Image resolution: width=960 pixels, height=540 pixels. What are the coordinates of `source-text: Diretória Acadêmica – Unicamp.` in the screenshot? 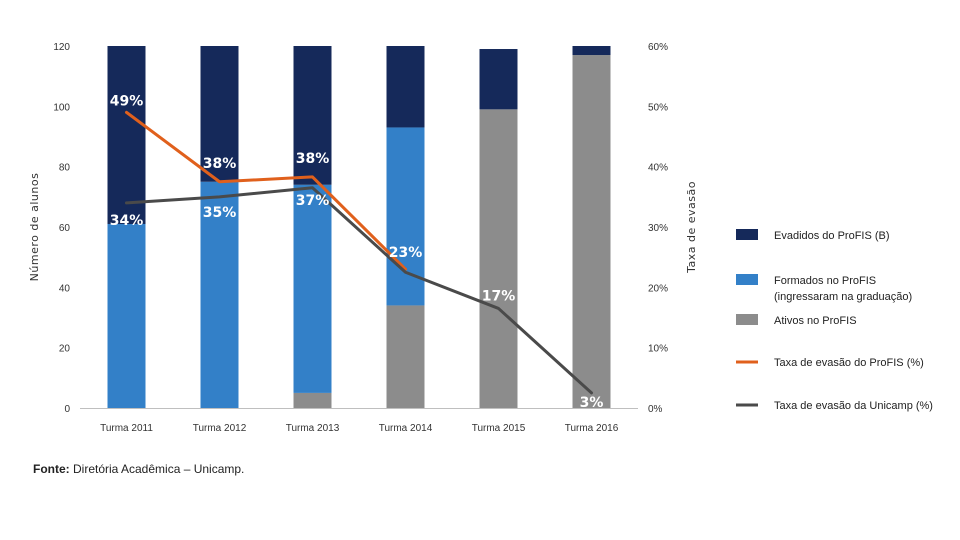 It's located at (157, 469).